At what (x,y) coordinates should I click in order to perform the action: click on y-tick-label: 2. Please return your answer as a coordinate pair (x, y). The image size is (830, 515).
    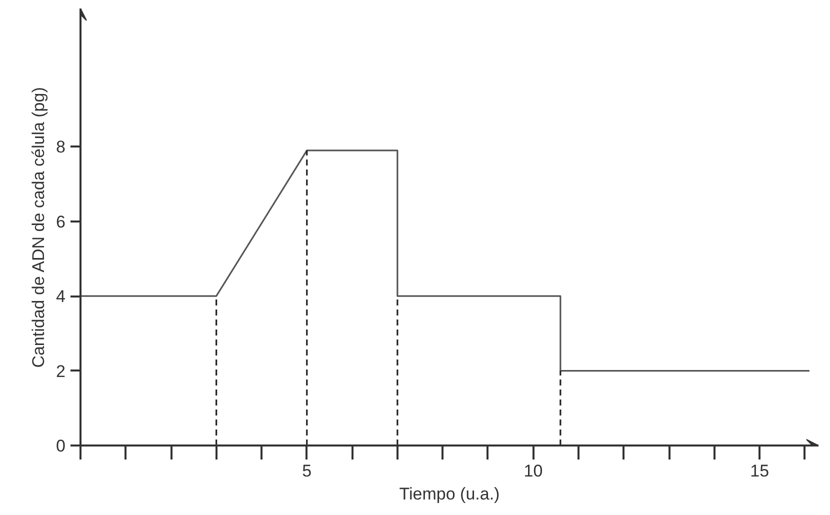
    Looking at the image, I should click on (61, 371).